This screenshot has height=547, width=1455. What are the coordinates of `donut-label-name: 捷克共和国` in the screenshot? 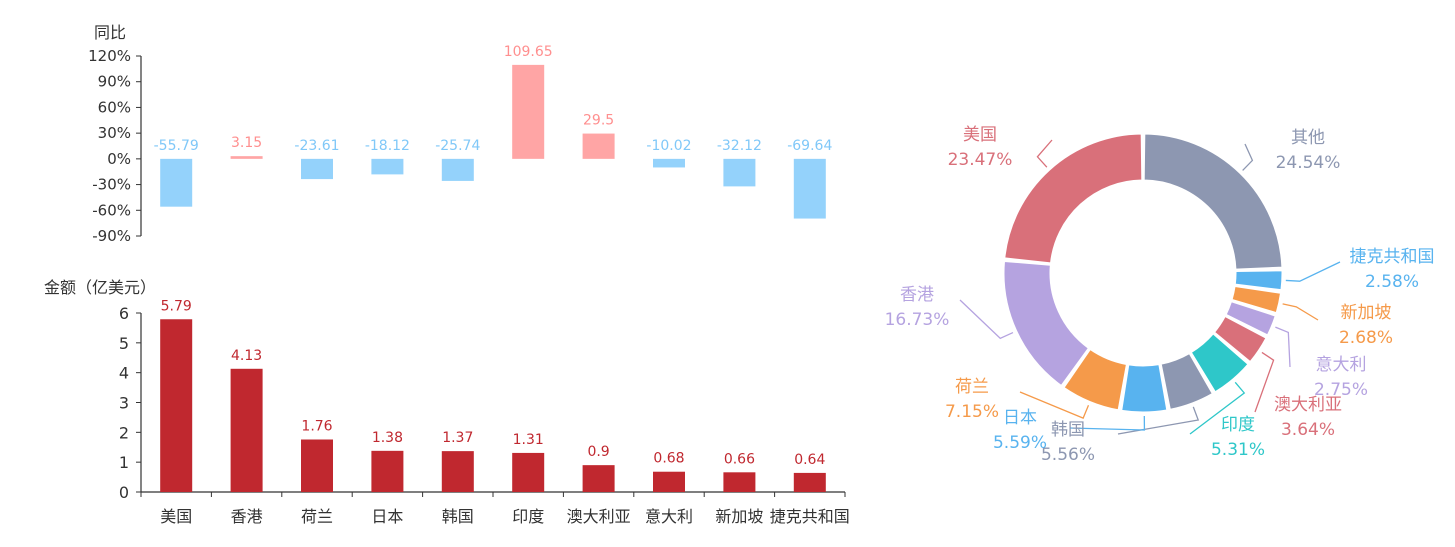 It's located at (1392, 257).